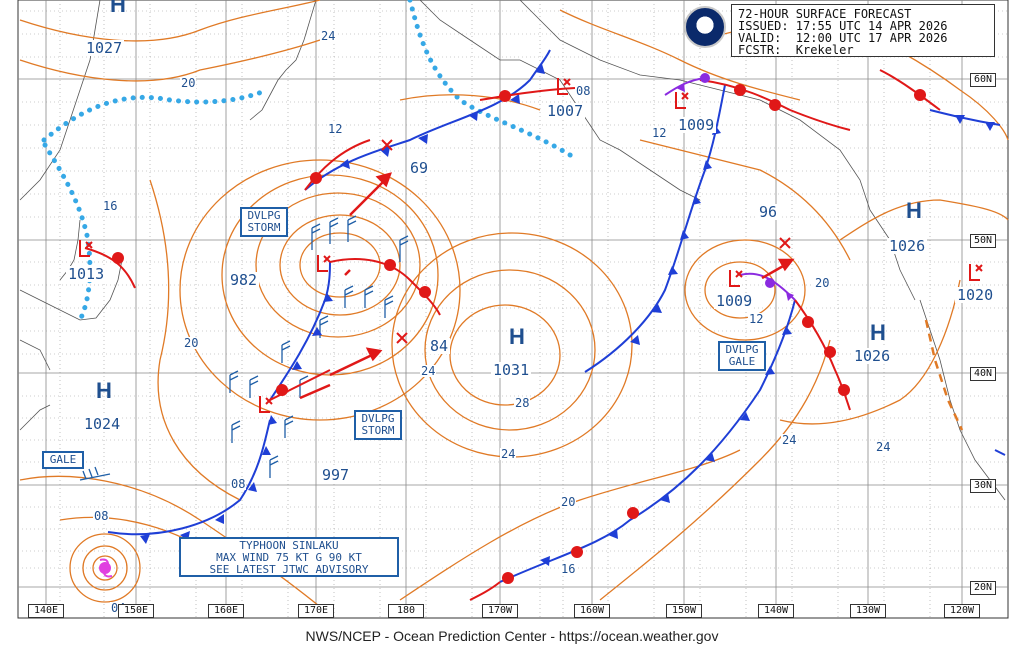  What do you see at coordinates (565, 111) in the screenshot?
I see `pressure-value: 1007` at bounding box center [565, 111].